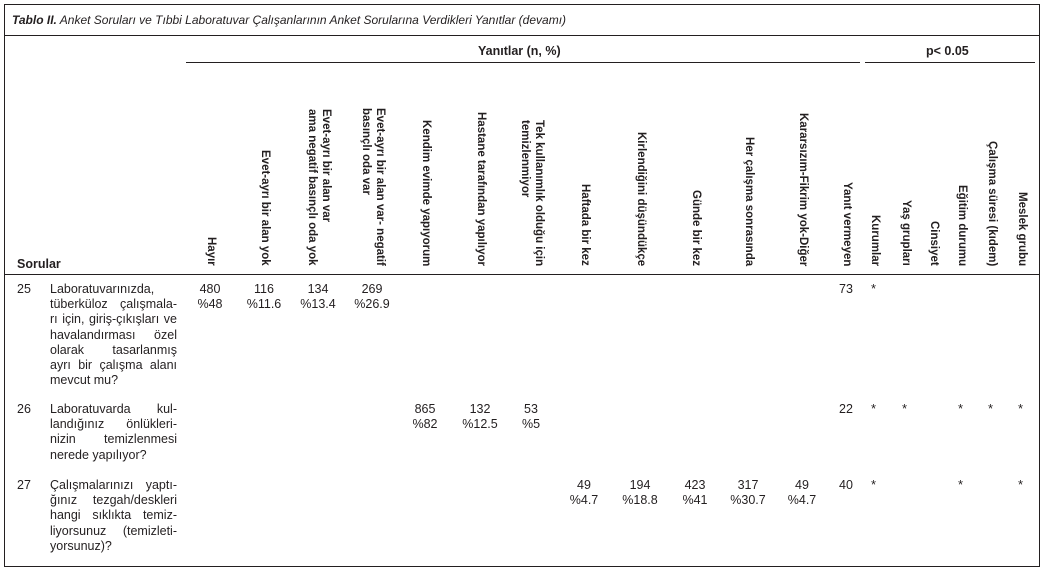 The height and width of the screenshot is (572, 1046). Describe the element at coordinates (846, 409) in the screenshot. I see `no-answer-count: 22` at that location.